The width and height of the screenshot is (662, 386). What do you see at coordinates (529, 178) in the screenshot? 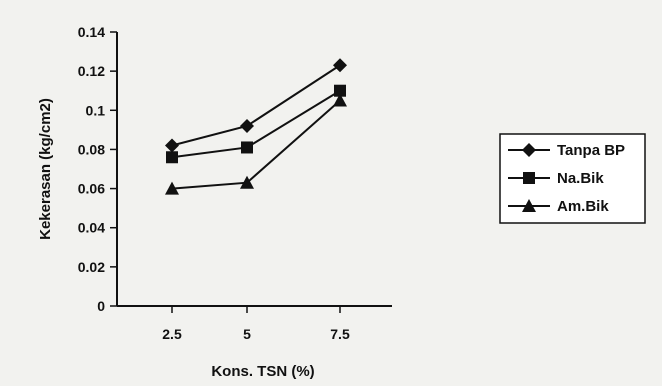
I see `legend-marker-square` at bounding box center [529, 178].